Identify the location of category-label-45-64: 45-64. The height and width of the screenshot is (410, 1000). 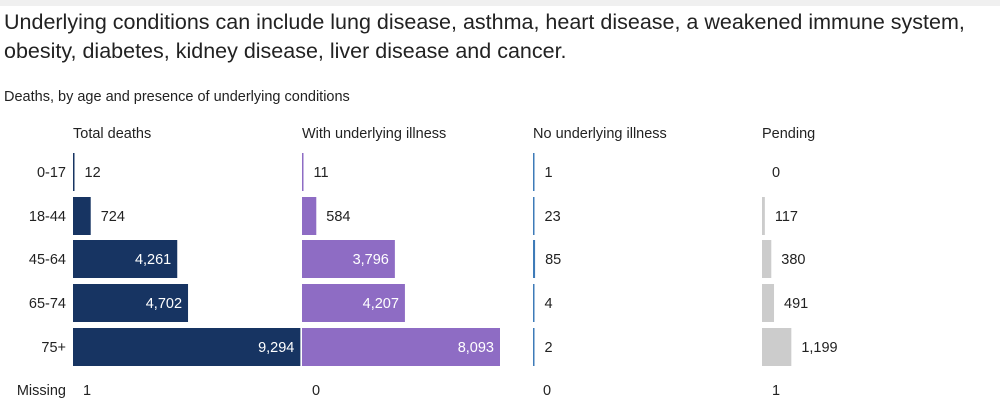
(47, 260).